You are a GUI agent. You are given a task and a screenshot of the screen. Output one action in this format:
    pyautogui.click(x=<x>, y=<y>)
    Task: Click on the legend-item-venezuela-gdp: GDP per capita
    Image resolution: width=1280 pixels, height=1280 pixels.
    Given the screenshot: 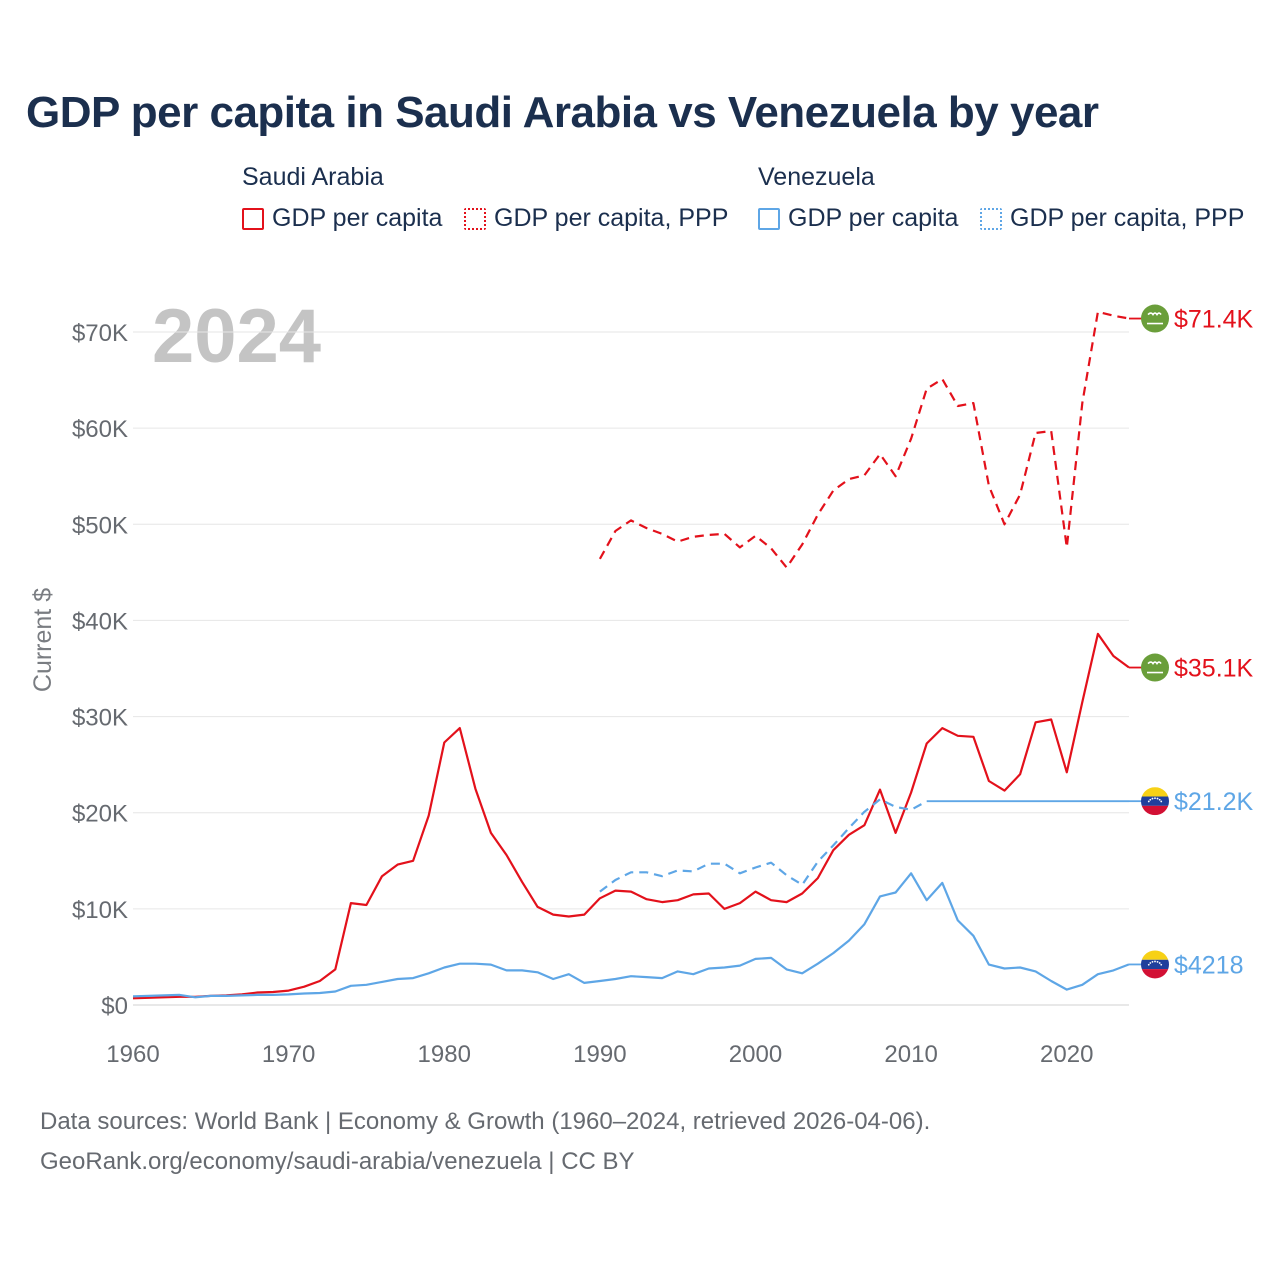 What is the action you would take?
    pyautogui.click(x=858, y=218)
    